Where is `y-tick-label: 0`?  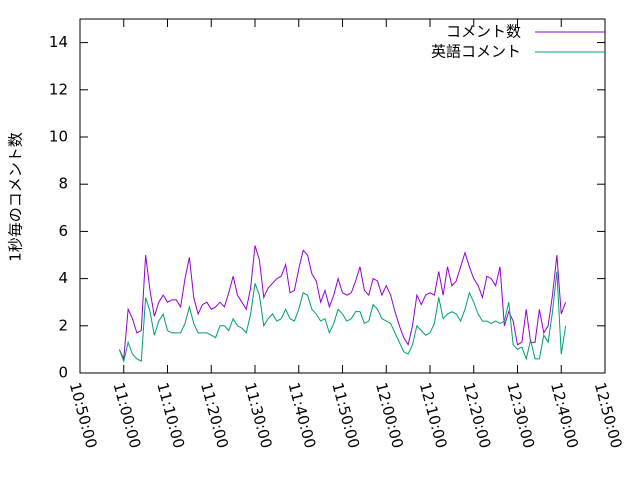
y-tick-label: 0 is located at coordinates (63, 373).